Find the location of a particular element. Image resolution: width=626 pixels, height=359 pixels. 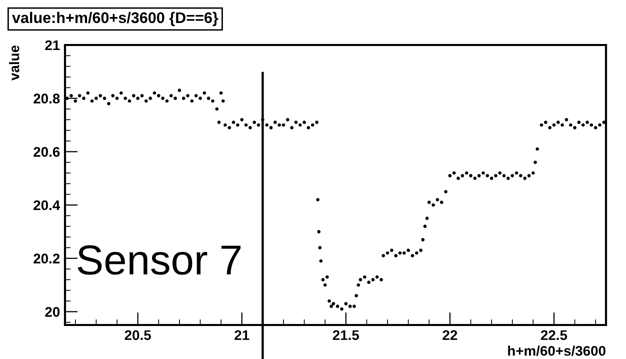

y-tick-label: 20.6 is located at coordinates (47, 152).